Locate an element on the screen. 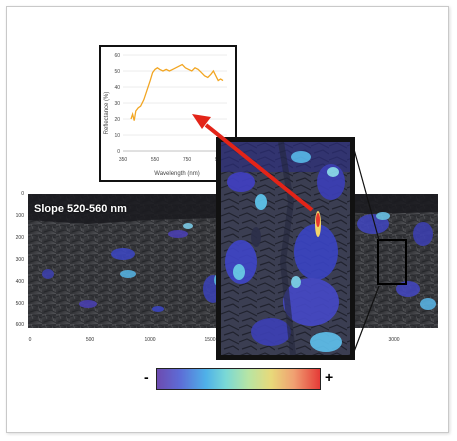  colorbar-max-label: + is located at coordinates (329, 377).